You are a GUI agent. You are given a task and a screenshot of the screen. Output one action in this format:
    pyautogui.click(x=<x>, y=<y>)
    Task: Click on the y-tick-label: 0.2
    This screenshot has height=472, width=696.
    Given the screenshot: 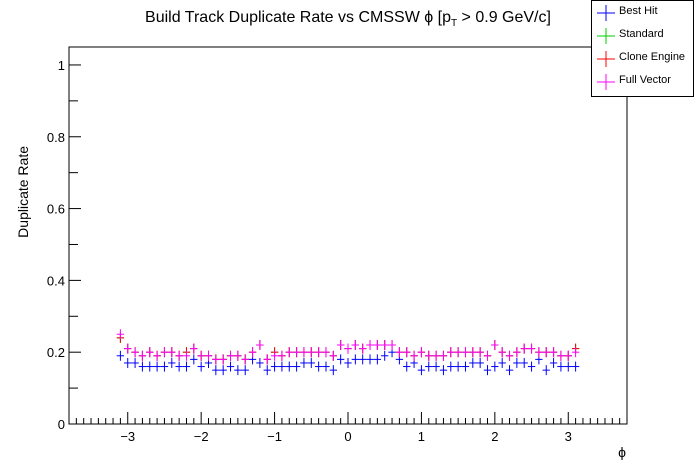 What is the action you would take?
    pyautogui.click(x=56, y=352)
    